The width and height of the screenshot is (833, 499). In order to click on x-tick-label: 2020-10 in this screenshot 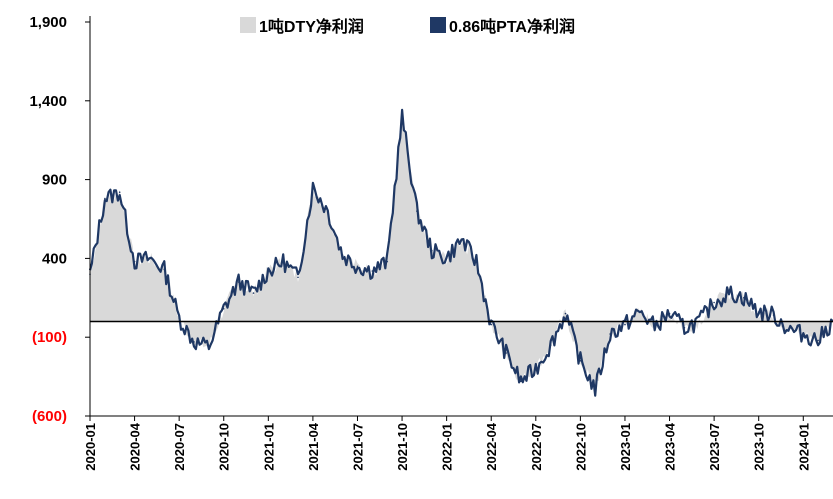, I will do `click(224, 447)`.